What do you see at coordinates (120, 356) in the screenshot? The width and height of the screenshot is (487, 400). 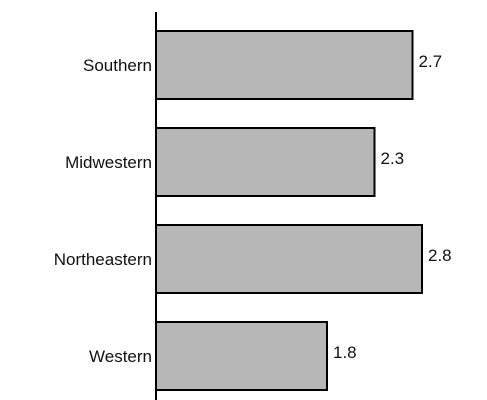 I see `category-label-western: Western` at bounding box center [120, 356].